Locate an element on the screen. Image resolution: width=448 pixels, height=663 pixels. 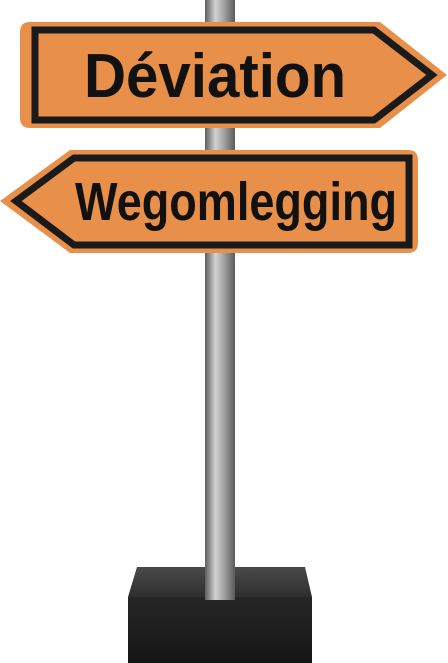
sign-top-label: Déviation is located at coordinates (215, 76).